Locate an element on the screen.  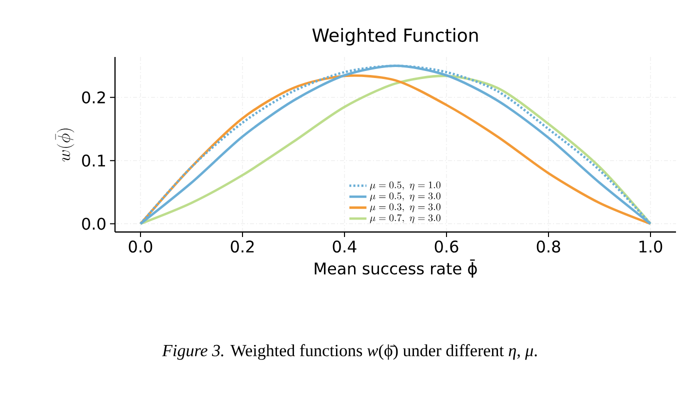
y-tick-label: 0.2 is located at coordinates (93, 97).